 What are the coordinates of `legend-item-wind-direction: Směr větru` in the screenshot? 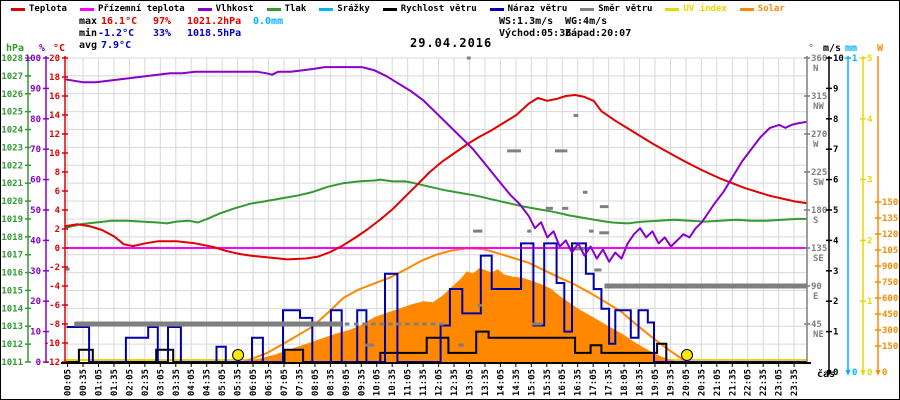 It's located at (616, 9).